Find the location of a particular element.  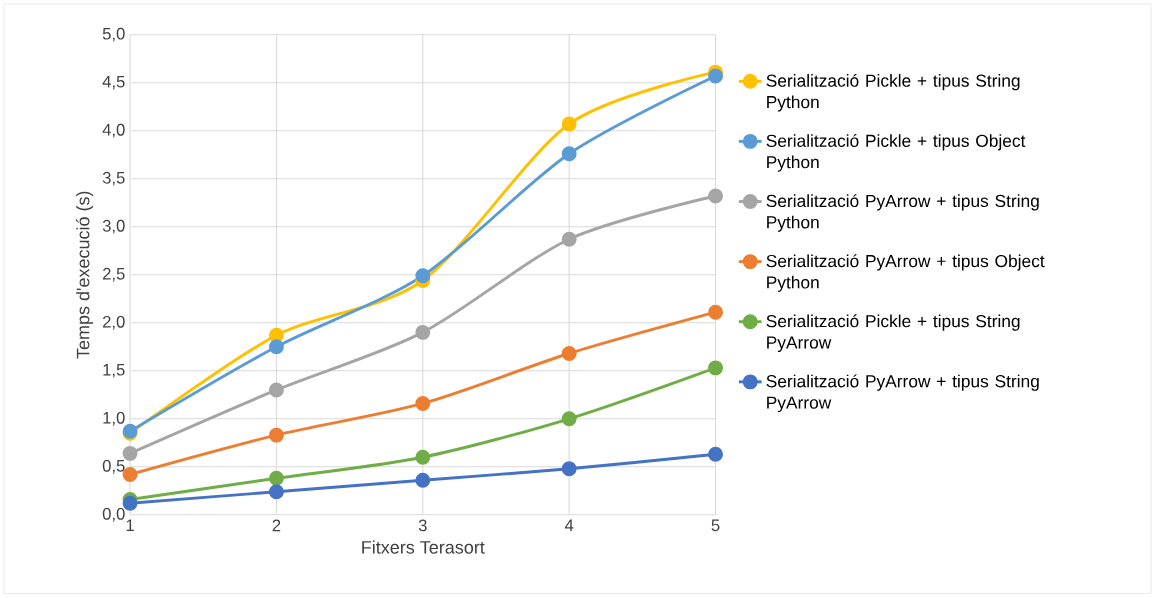

y-tick-label: 1,0 is located at coordinates (114, 419).